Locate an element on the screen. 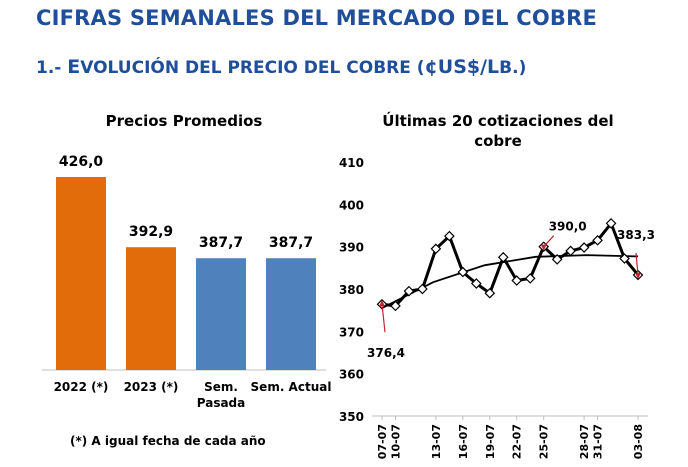 This screenshot has width=688, height=467. price-line is located at coordinates (510, 264).